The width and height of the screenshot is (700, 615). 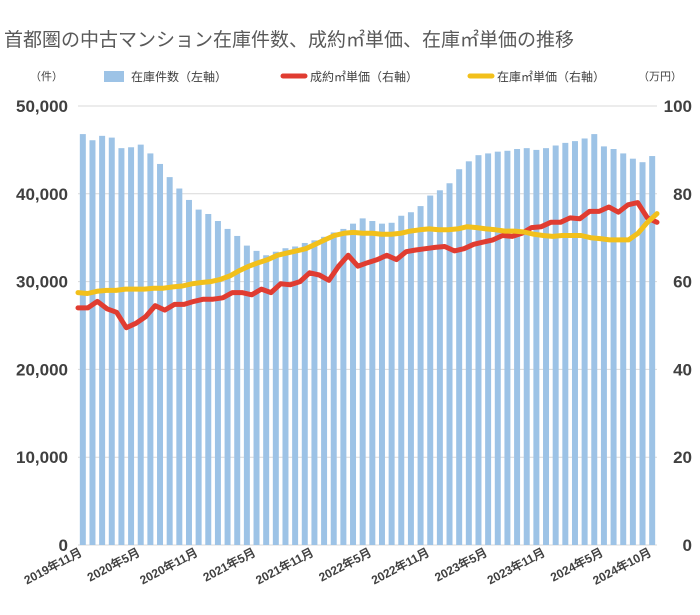 What do you see at coordinates (42, 457) in the screenshot?
I see `left-tick-label: 10,000` at bounding box center [42, 457].